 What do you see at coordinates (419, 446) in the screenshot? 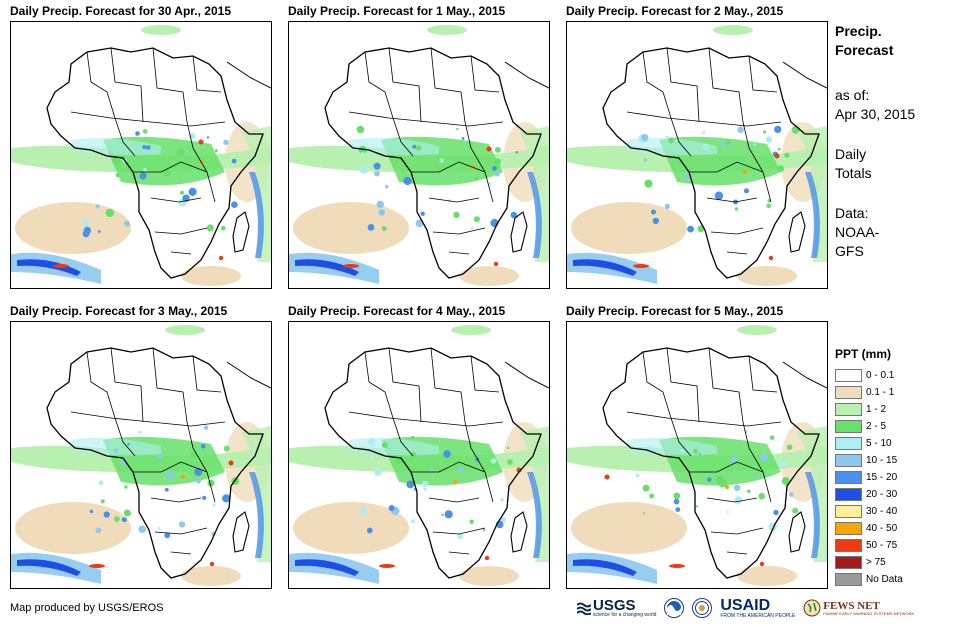
I see `forecast-panel-5: Daily Precip. Forecast for 4 May., 2015` at bounding box center [419, 446].